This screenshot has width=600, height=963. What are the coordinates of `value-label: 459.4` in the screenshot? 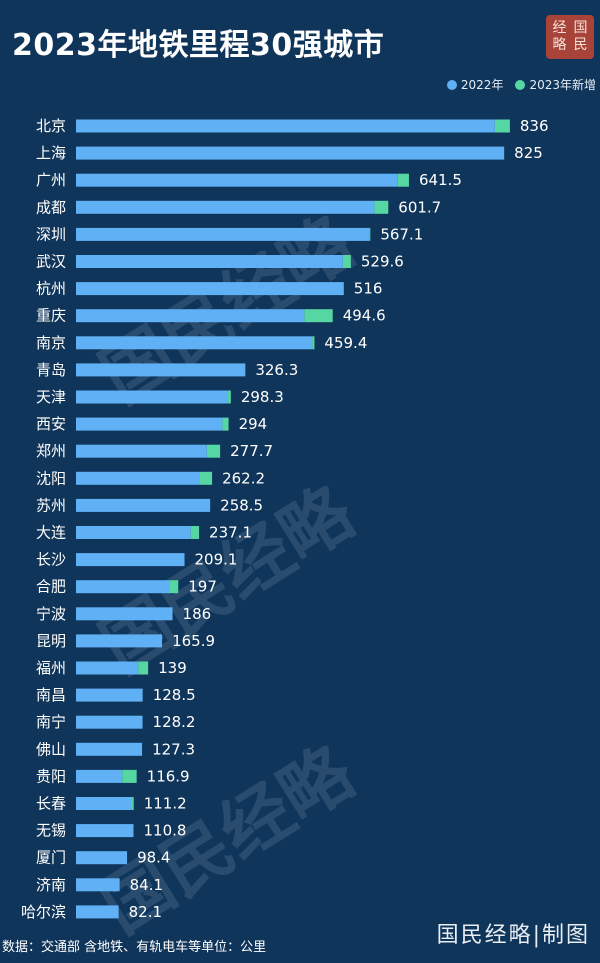 It's located at (345, 343).